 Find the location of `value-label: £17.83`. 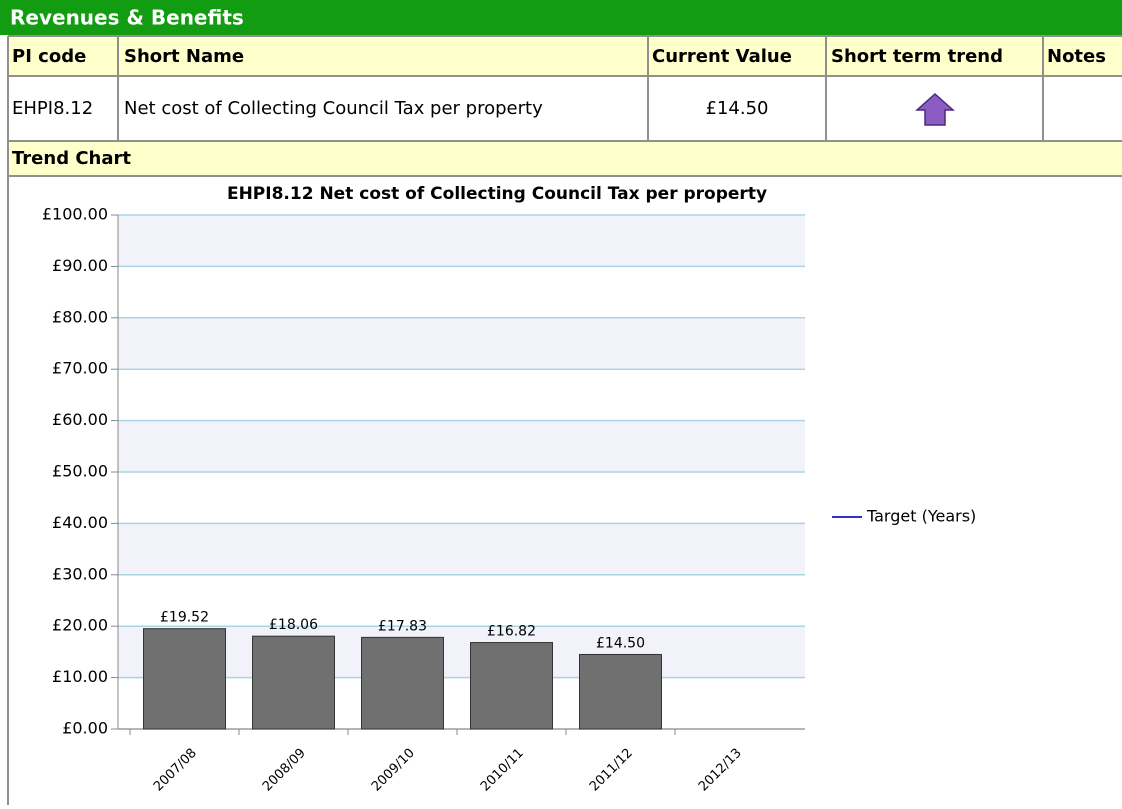

value-label: £17.83 is located at coordinates (402, 626).